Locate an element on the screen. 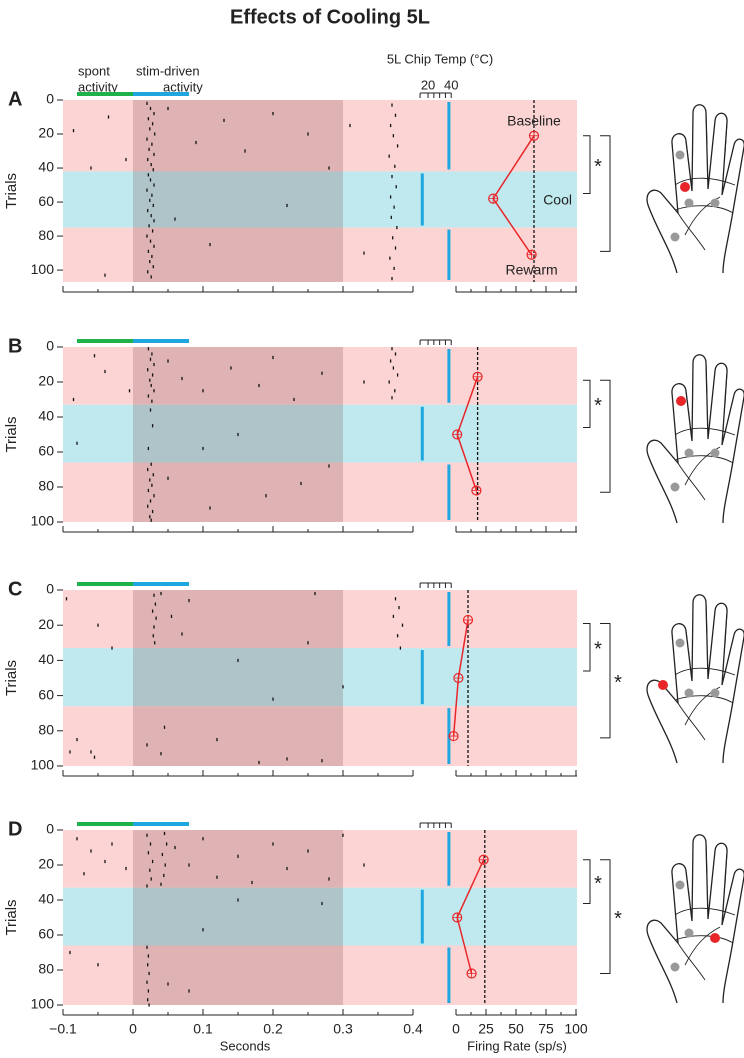 The width and height of the screenshot is (744, 1058). x-tick-label: −0.1 is located at coordinates (63, 1029).